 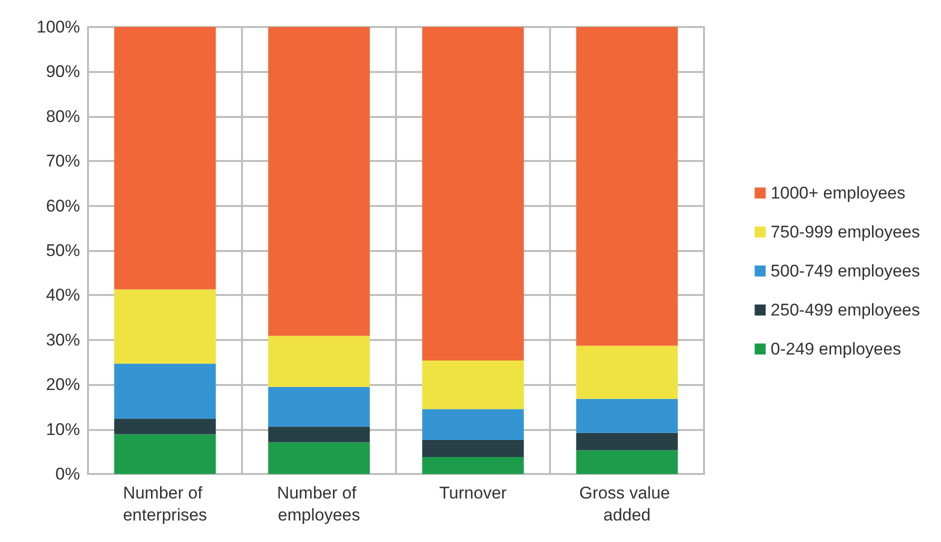 What do you see at coordinates (845, 310) in the screenshot?
I see `legend-label: 250-499 employees` at bounding box center [845, 310].